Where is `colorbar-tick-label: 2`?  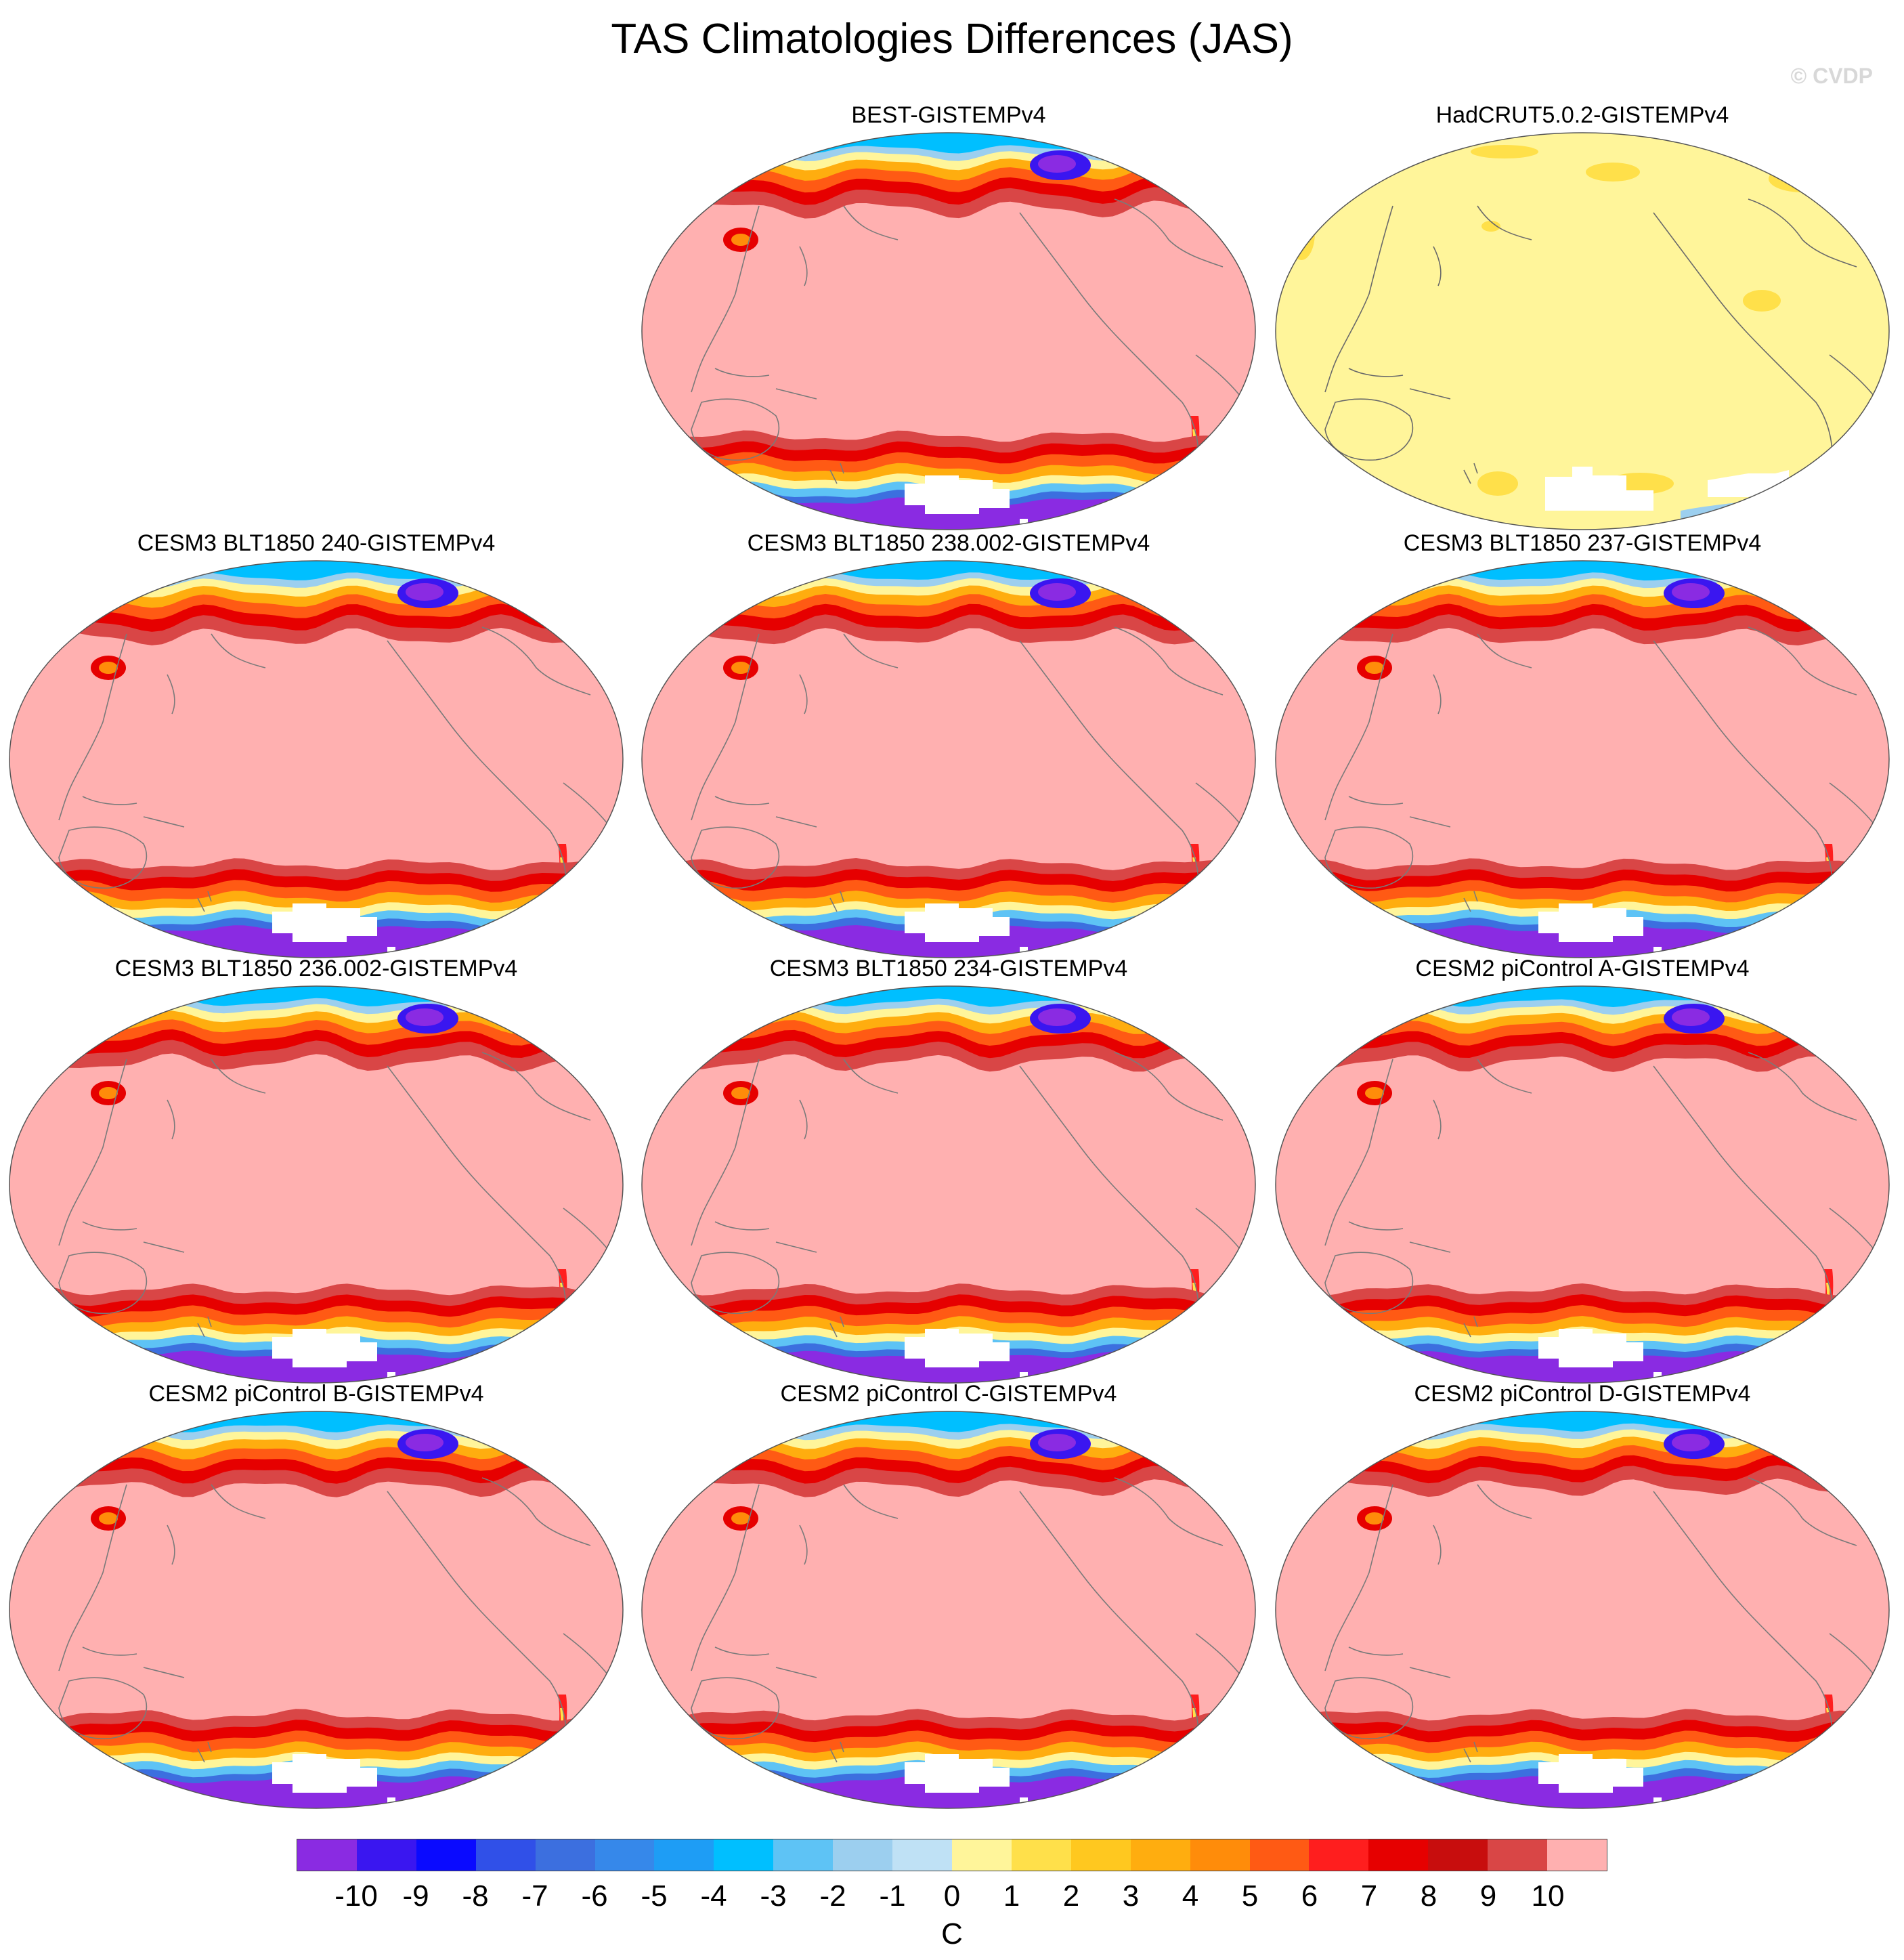
colorbar-tick-label: 2 is located at coordinates (1071, 1896).